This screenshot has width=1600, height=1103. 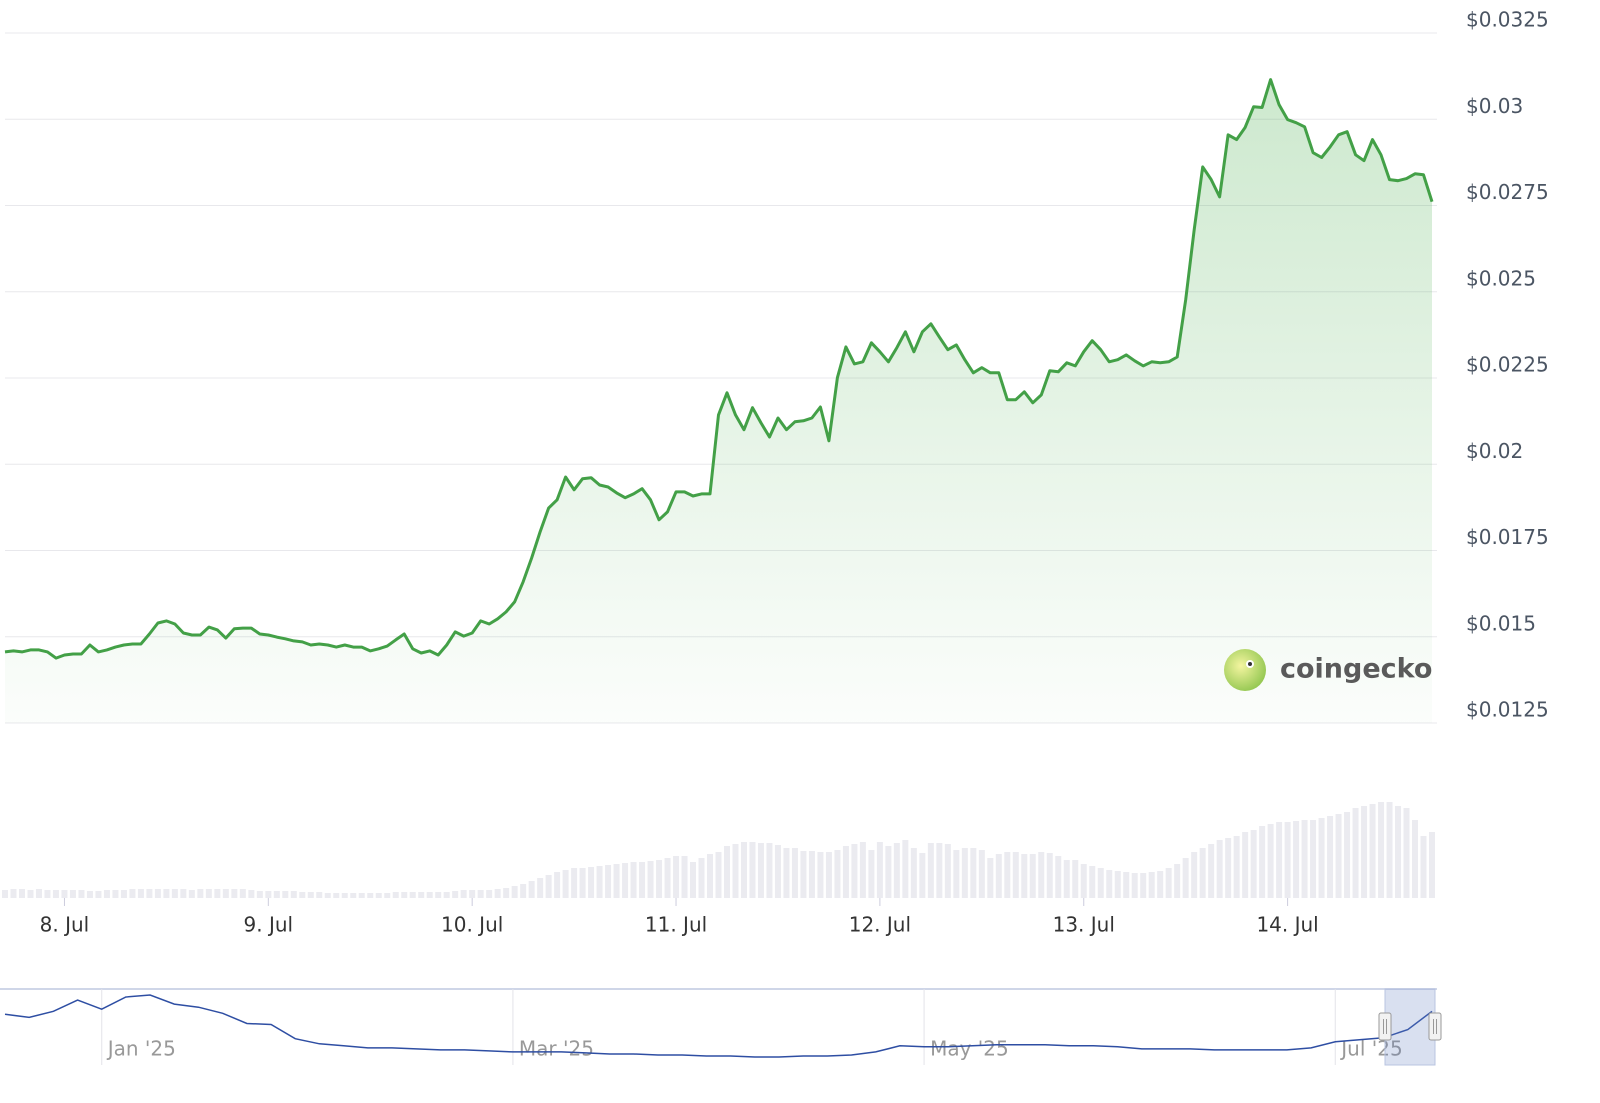 I want to click on x-tick-label: 13. Jul, so click(x=1084, y=925).